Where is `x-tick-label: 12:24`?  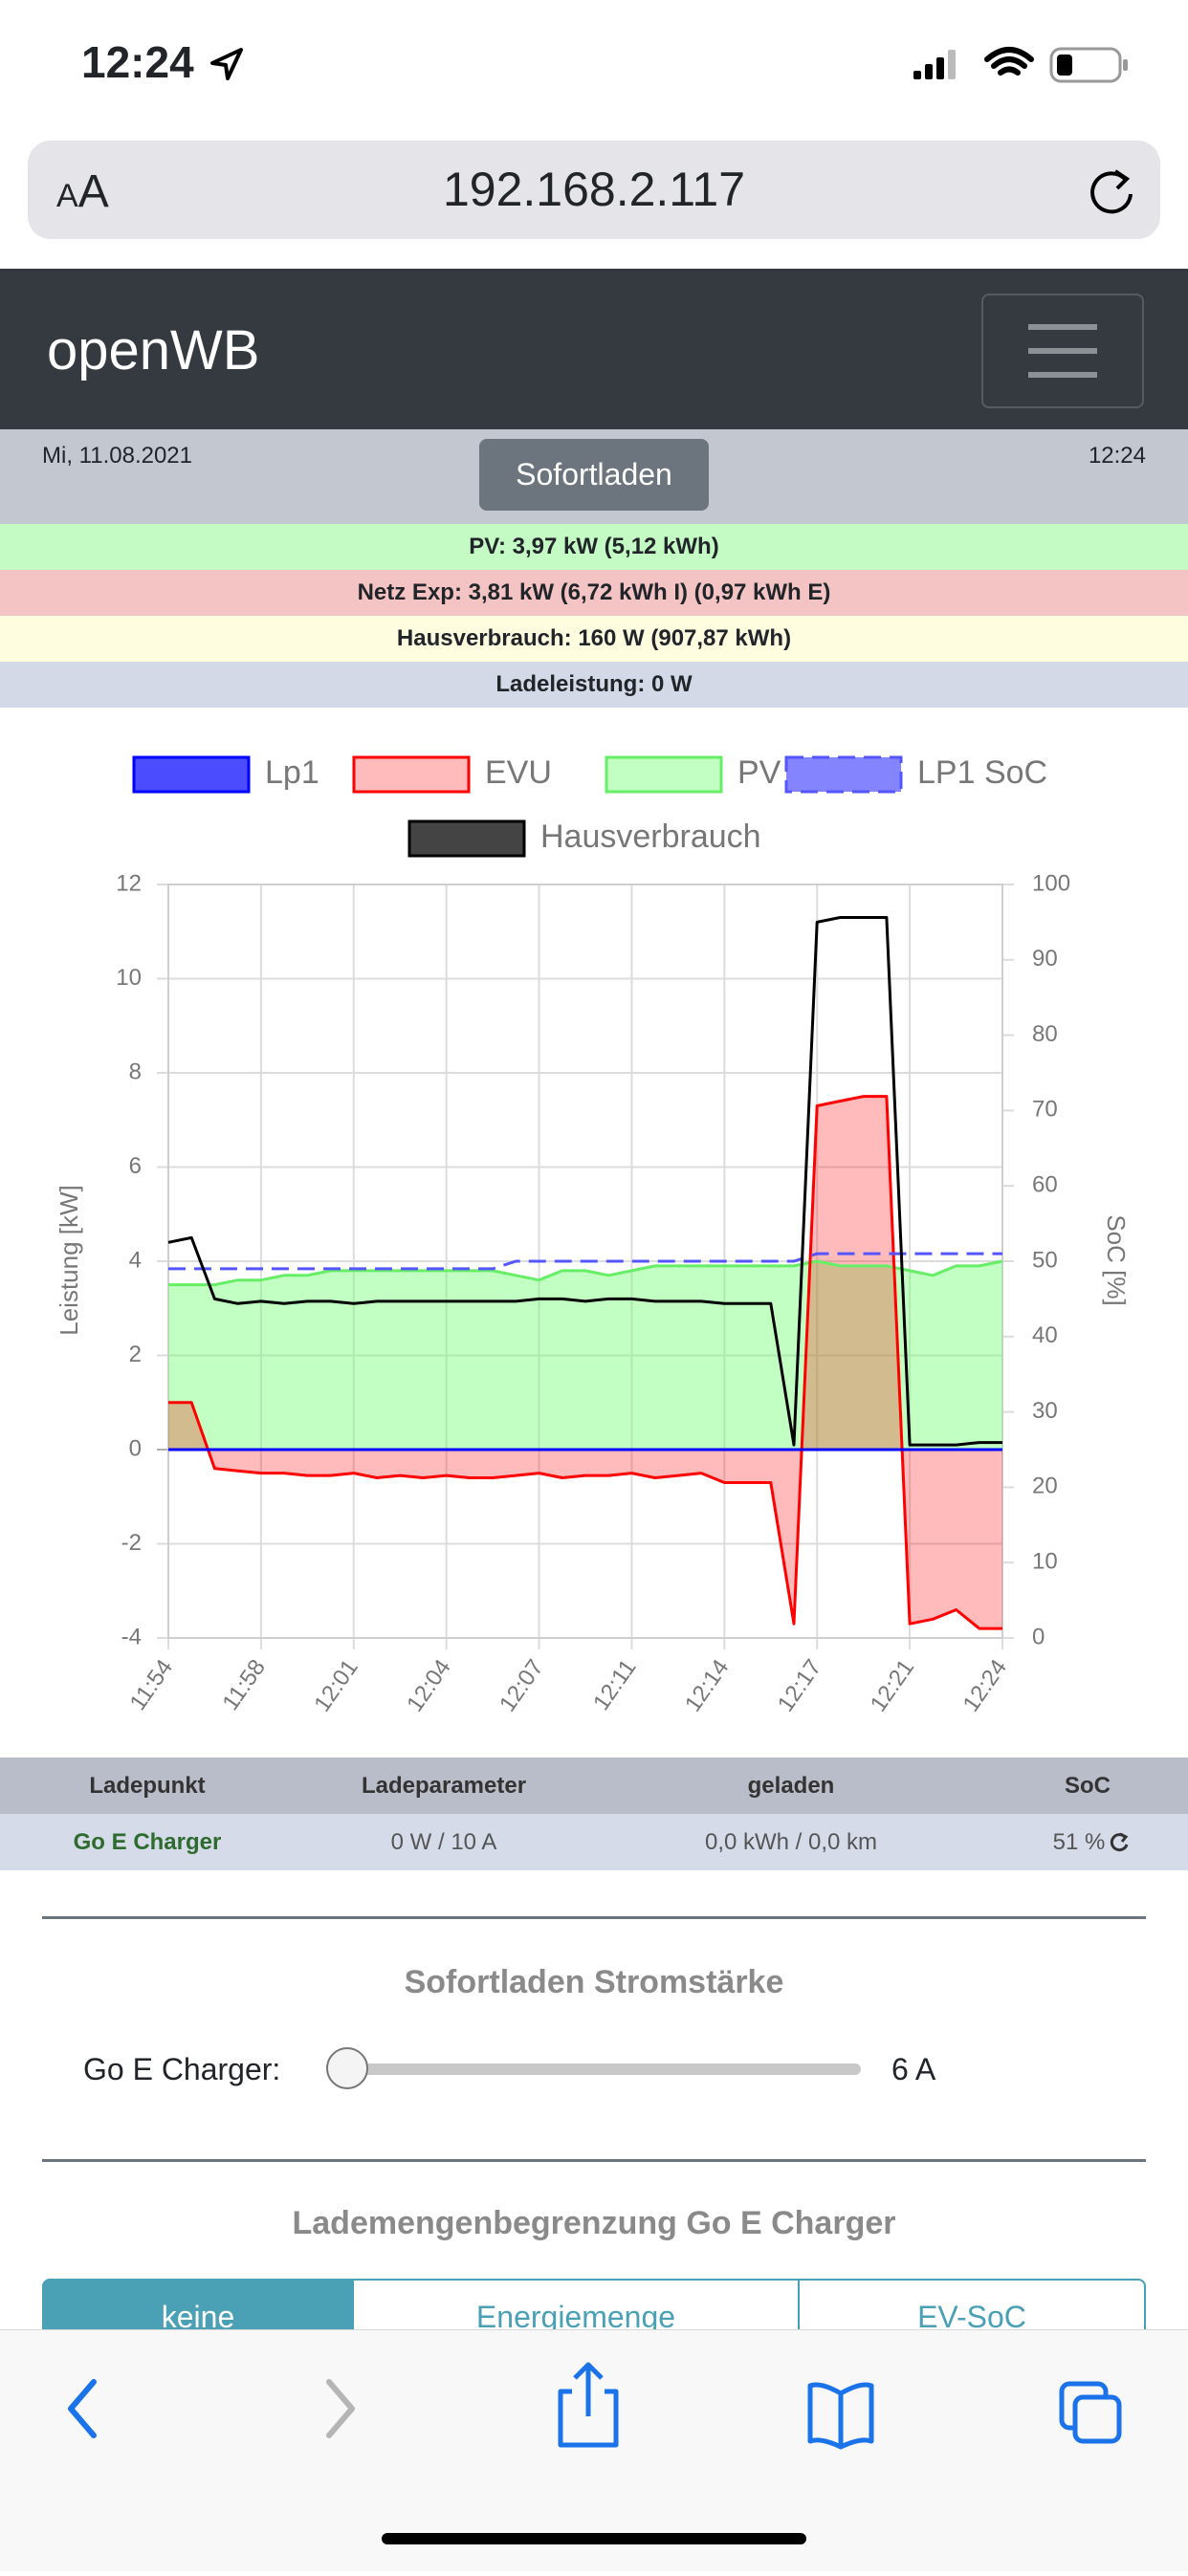
x-tick-label: 12:24 is located at coordinates (985, 1686).